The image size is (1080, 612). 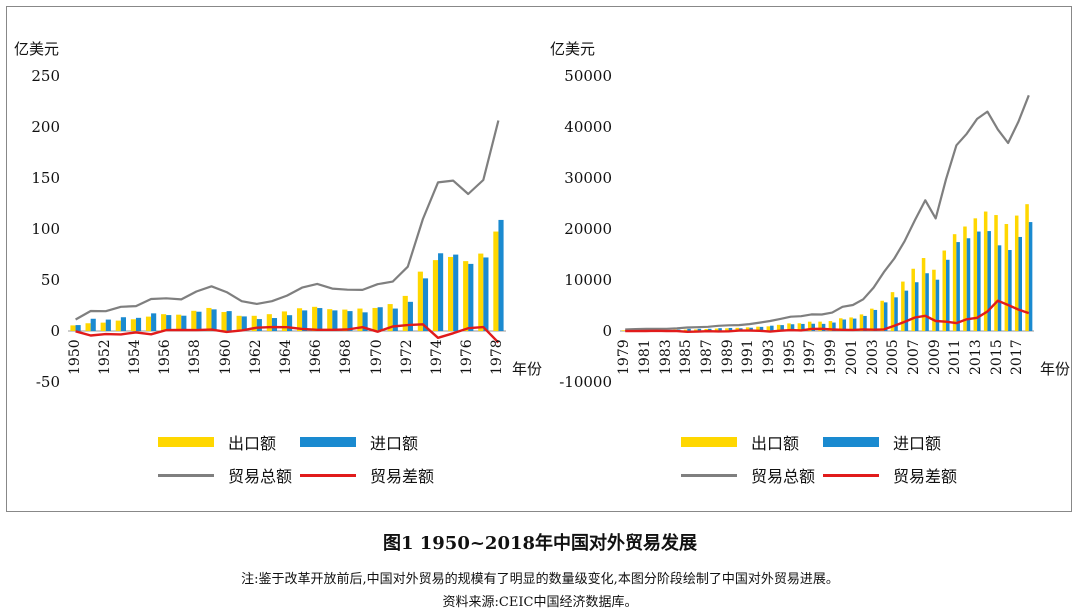 What do you see at coordinates (225, 475) in the screenshot?
I see `left-legend-total: 贸易总额` at bounding box center [225, 475].